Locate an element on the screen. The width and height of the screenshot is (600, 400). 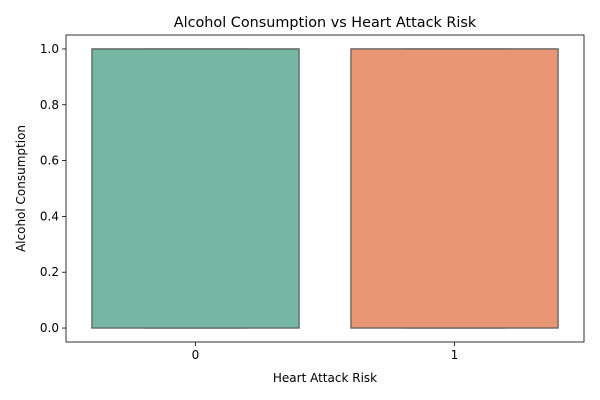
x-axis-label: Heart Attack Risk is located at coordinates (325, 378).